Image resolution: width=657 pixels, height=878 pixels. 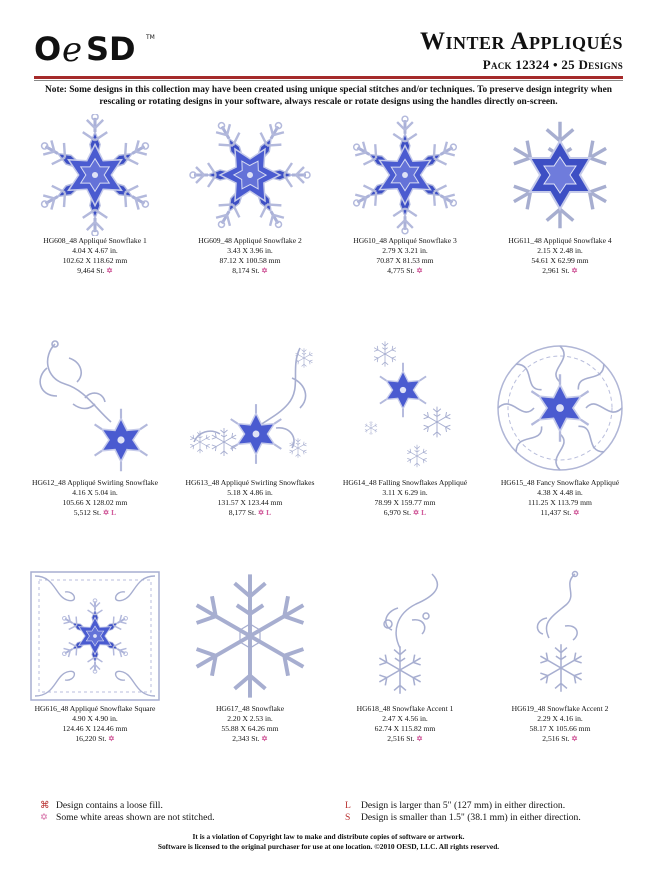 I want to click on design-size-mm: 55.88 X 64.26 mm, so click(x=250, y=728).